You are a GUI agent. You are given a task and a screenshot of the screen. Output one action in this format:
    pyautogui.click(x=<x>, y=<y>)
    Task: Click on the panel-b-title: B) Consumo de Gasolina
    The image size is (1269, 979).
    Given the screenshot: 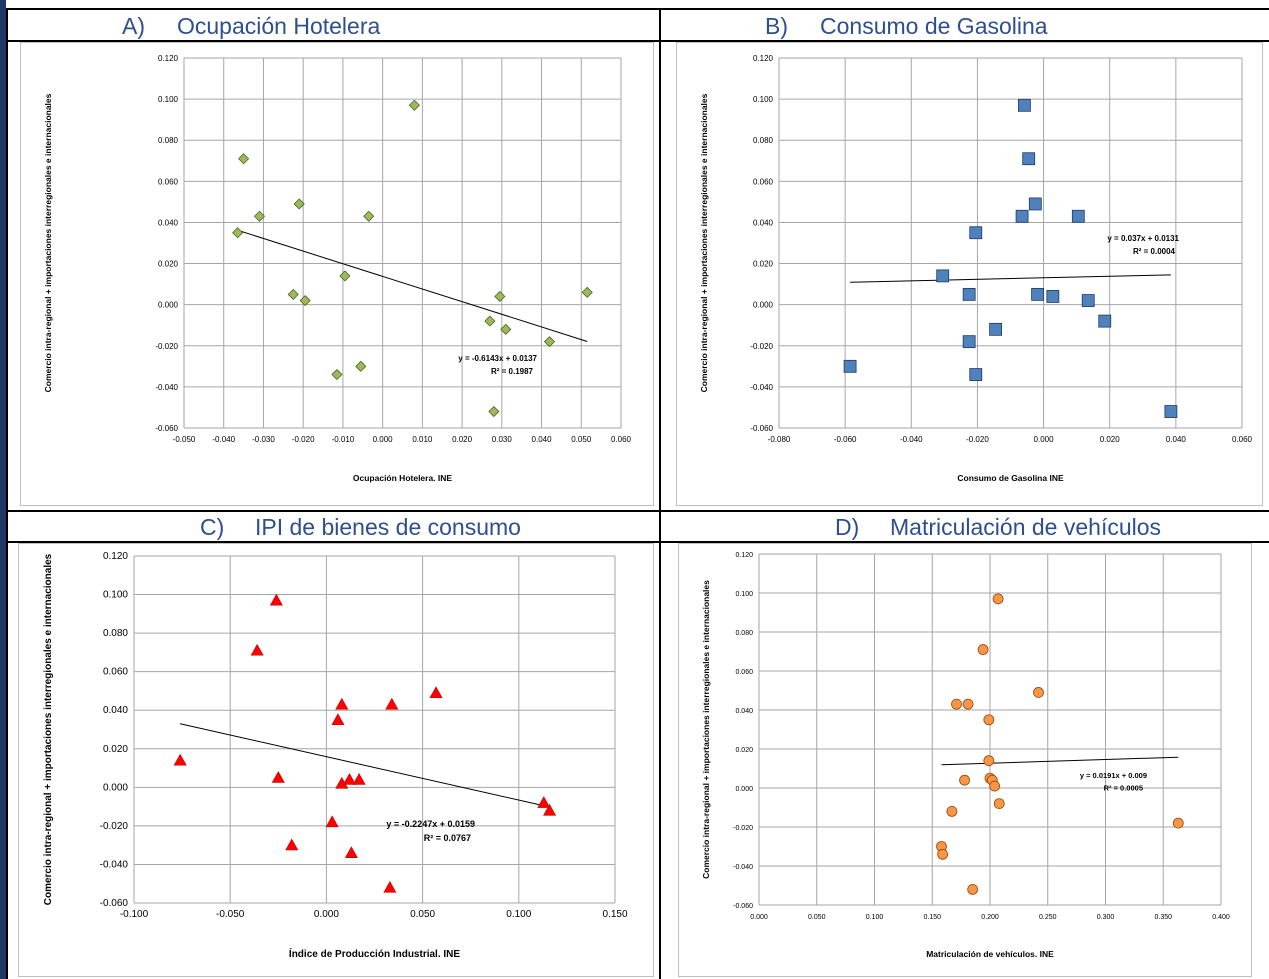 What is the action you would take?
    pyautogui.click(x=906, y=26)
    